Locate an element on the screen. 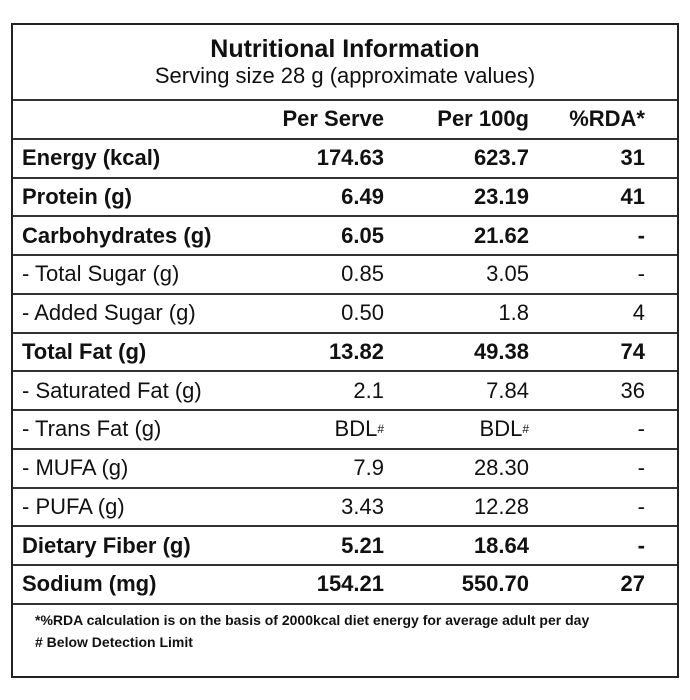  table-row: Total Fat (g) 13.82 49.38 74 is located at coordinates (345, 351).